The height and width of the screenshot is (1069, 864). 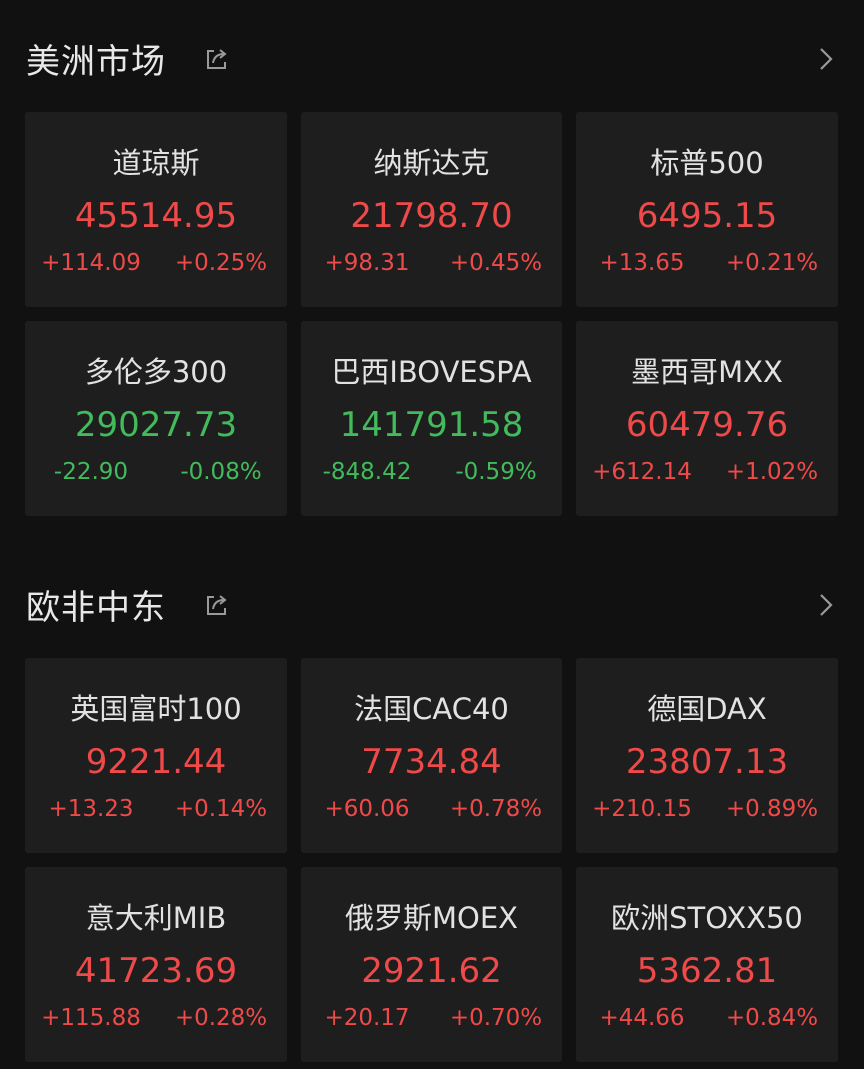 I want to click on index-change: +13.65, so click(x=642, y=263).